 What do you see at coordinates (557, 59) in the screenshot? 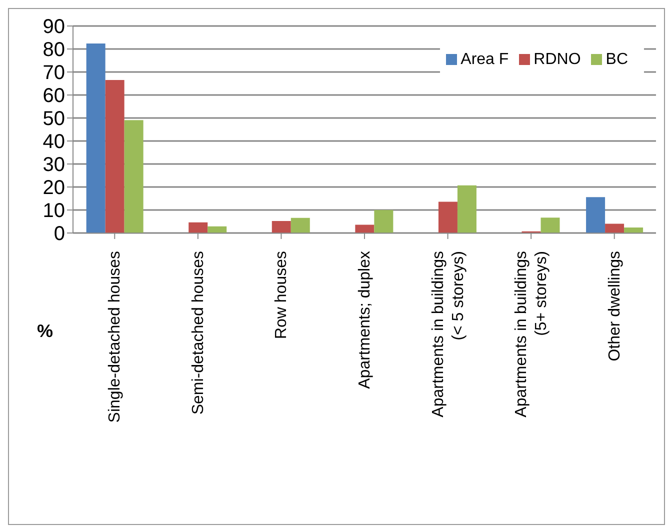
I see `legend-label: RDNO` at bounding box center [557, 59].